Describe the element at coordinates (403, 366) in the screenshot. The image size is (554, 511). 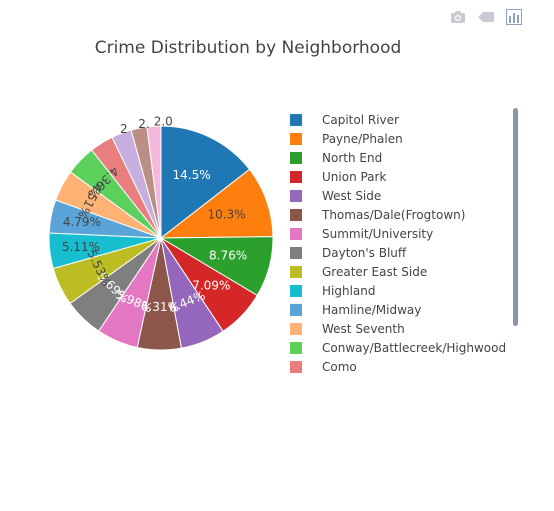
I see `legend-item: Como` at that location.